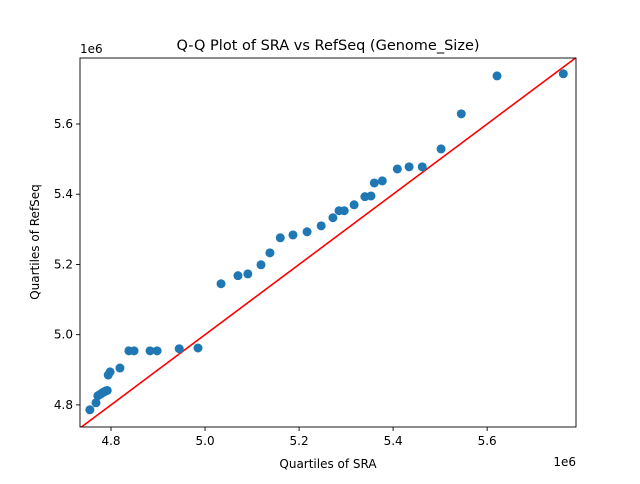  What do you see at coordinates (327, 46) in the screenshot?
I see `chart-title: Q-Q Plot of SRA vs RefSeq (Genome_Size)` at bounding box center [327, 46].